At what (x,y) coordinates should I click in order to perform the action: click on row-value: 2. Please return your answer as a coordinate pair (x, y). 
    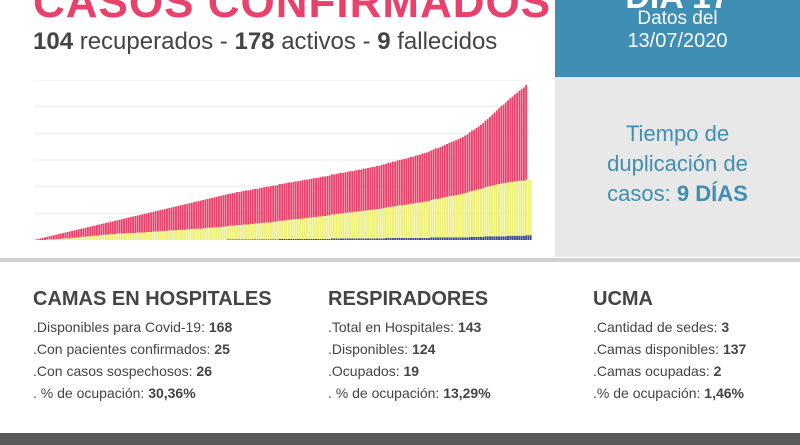
    Looking at the image, I should click on (717, 371).